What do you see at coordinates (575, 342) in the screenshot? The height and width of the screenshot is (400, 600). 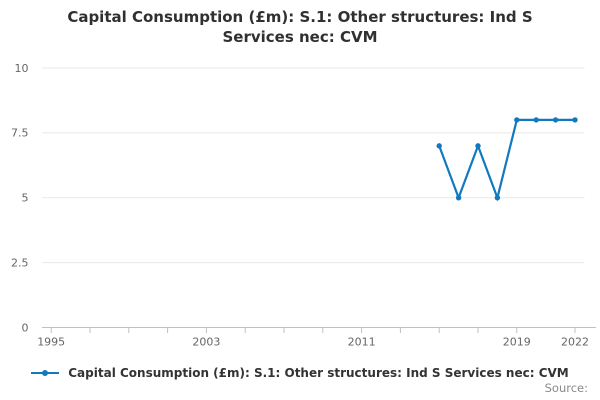 I see `x-tick-label: 2022` at bounding box center [575, 342].